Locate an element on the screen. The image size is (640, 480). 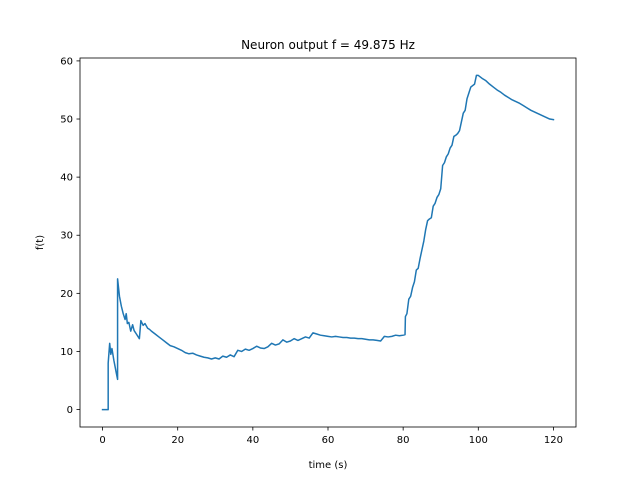
x-tick-label: 80 is located at coordinates (403, 440).